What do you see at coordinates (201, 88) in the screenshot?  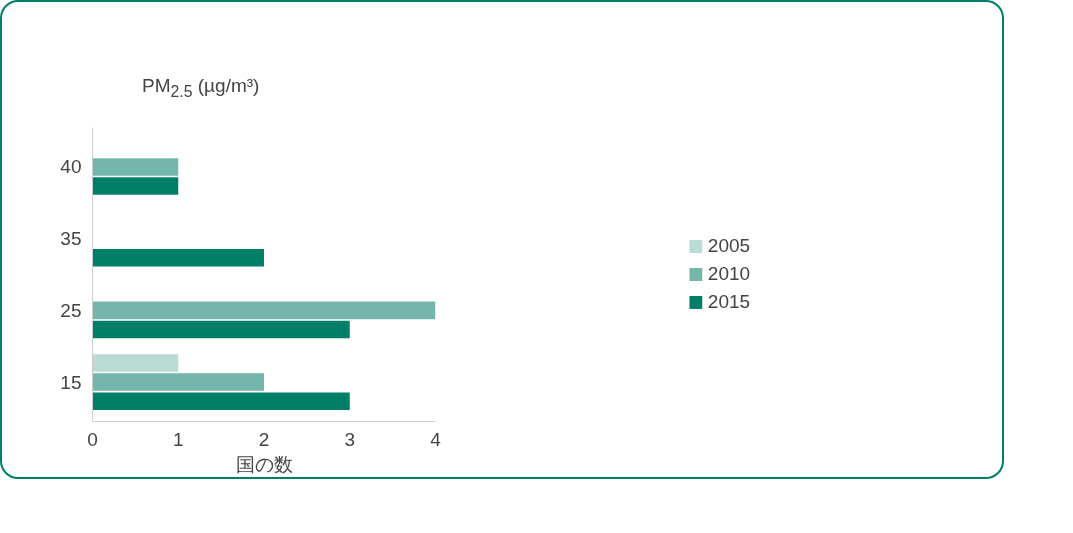 I see `y-axis-title: PM$_{2.5}$ (µg/m³)` at bounding box center [201, 88].